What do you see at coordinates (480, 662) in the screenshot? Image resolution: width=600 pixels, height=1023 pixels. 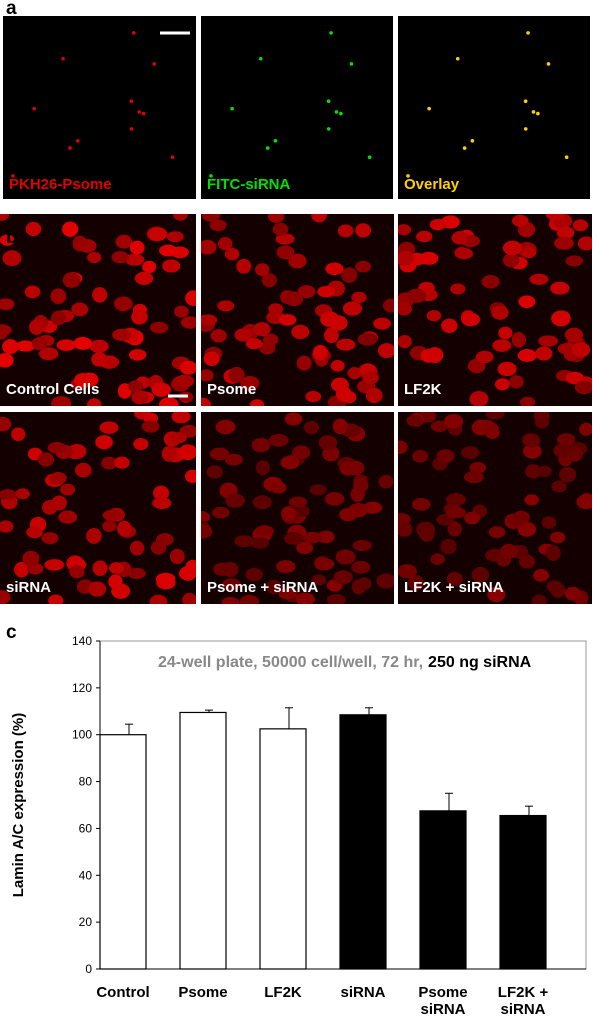 I see `subtitle-emphasis: 250 ng siRNA` at bounding box center [480, 662].